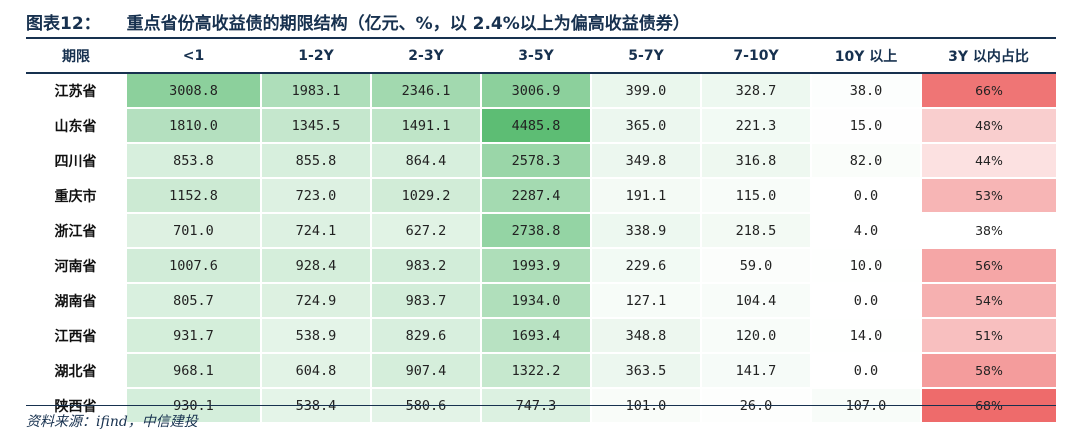 Image resolution: width=1080 pixels, height=443 pixels. What do you see at coordinates (755, 266) in the screenshot?
I see `value-cell: 59.0` at bounding box center [755, 266].